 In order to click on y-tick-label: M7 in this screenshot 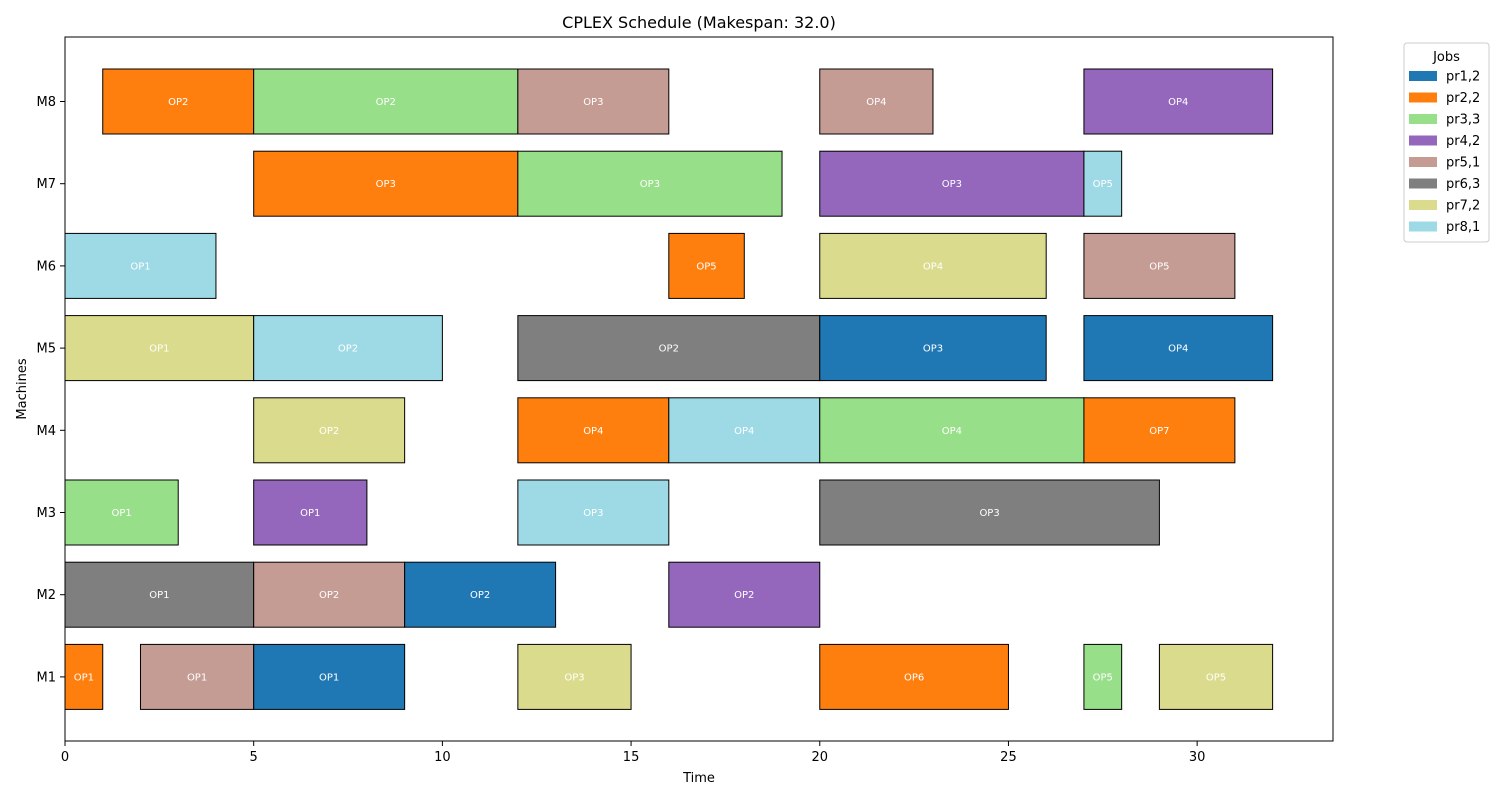, I will do `click(47, 184)`.